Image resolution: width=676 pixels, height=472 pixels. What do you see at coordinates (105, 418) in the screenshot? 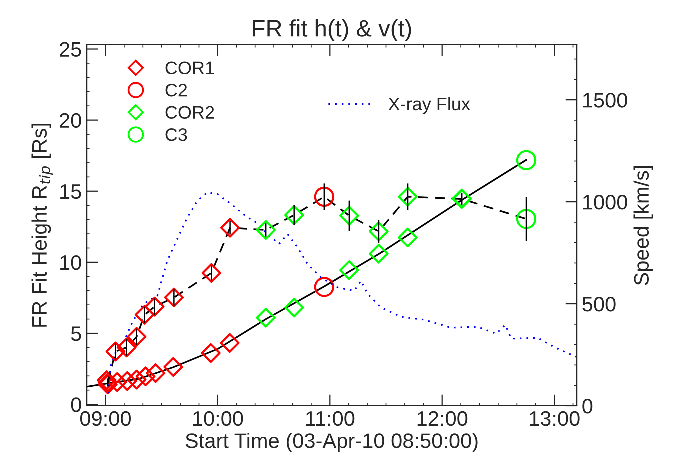
I see `x-tick-label: 09:00` at bounding box center [105, 418].